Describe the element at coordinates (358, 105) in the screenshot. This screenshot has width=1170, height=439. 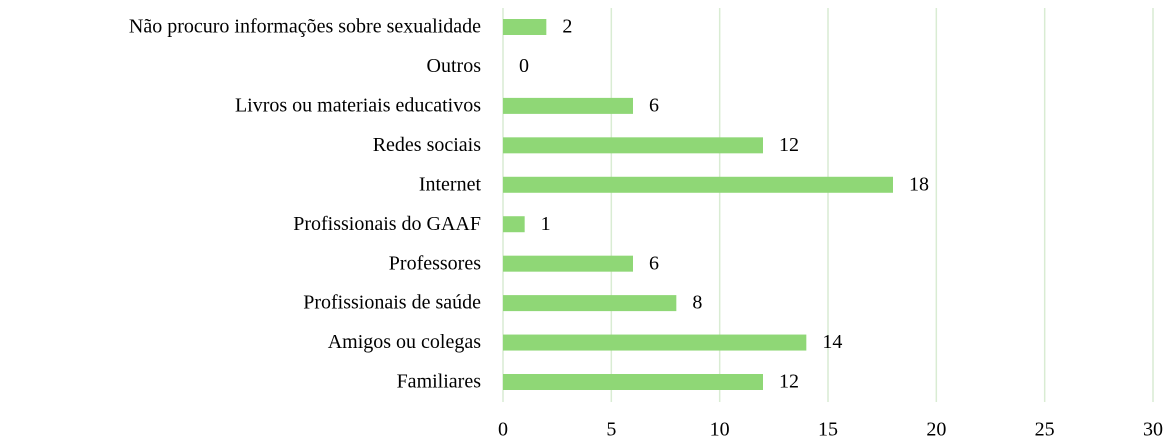
I see `y-tick-label: Livros ou materiais educativos` at that location.